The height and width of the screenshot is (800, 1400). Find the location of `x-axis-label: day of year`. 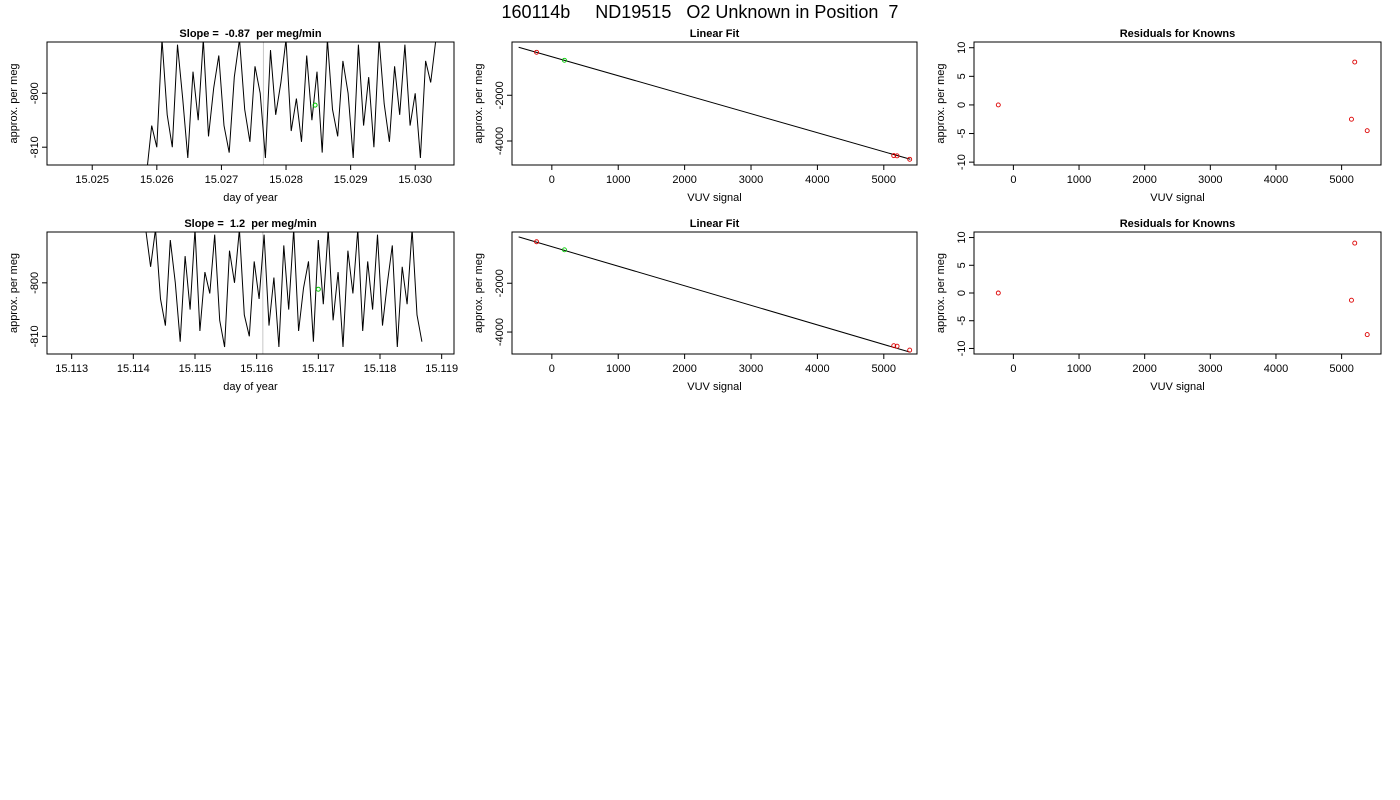

x-axis-label: day of year is located at coordinates (250, 198).